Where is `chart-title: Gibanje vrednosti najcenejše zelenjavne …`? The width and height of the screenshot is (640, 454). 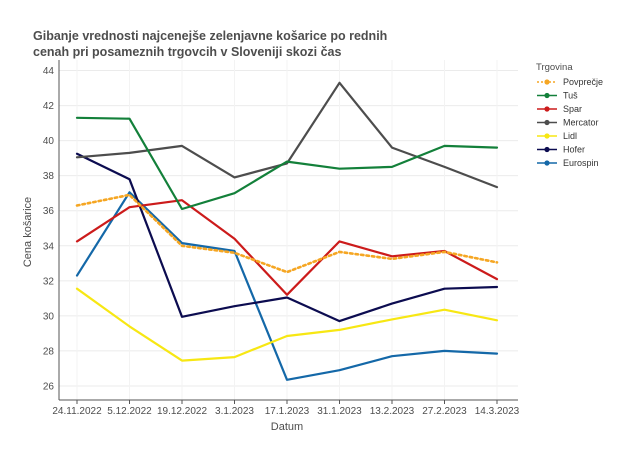
chart-title: Gibanje vrednosti najcenejše zelenjavne … is located at coordinates (210, 44).